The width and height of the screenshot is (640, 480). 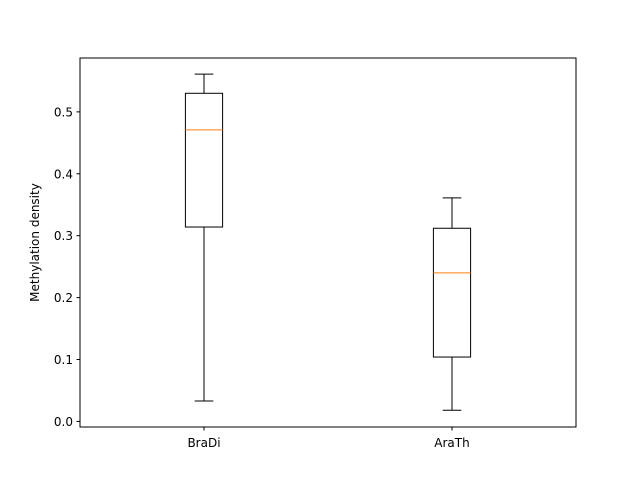 I want to click on y-tick-label: 0.3, so click(x=63, y=236).